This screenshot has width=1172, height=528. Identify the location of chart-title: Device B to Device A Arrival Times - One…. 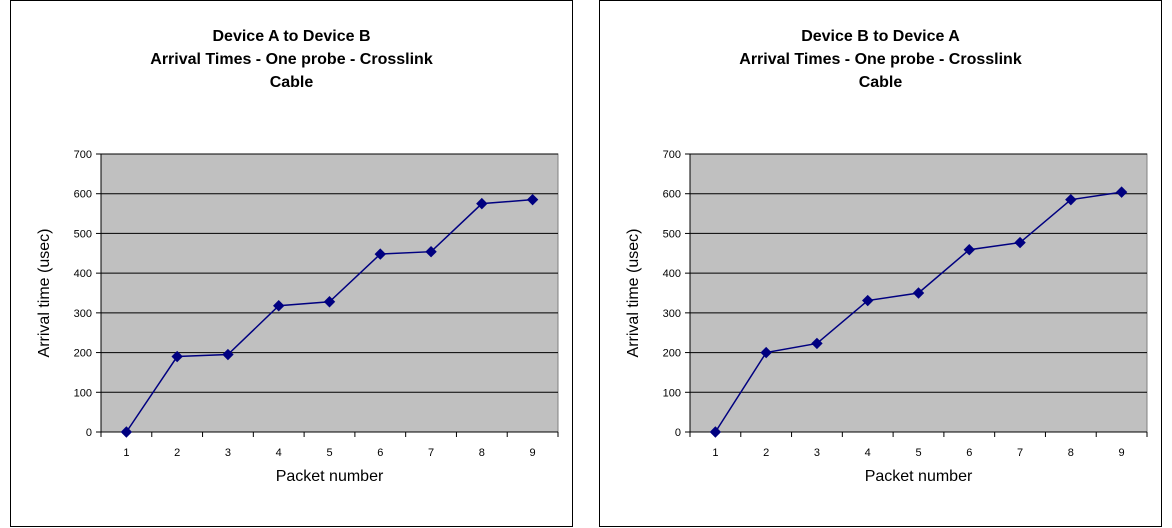
(880, 59).